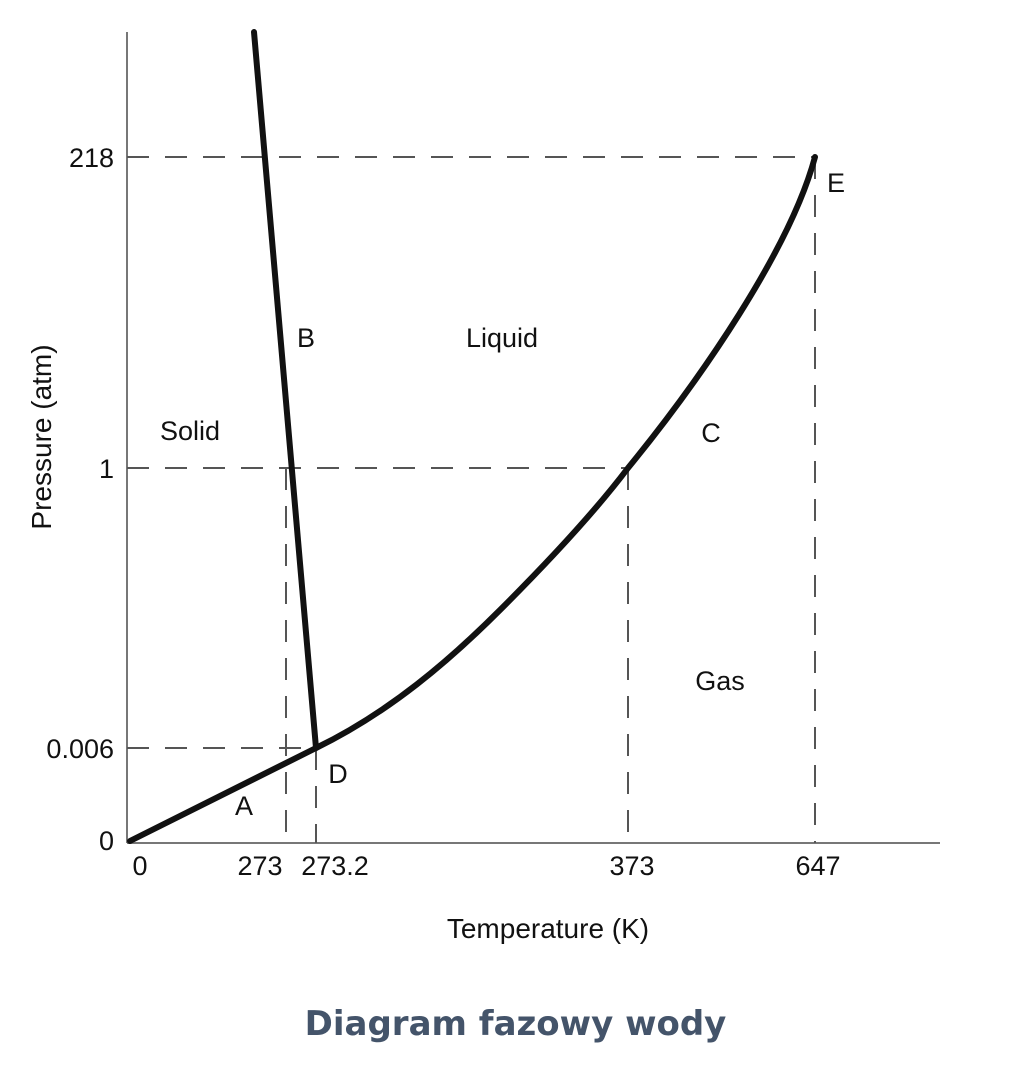 The width and height of the screenshot is (1031, 1080). I want to click on melting-curve-b, so click(285, 390).